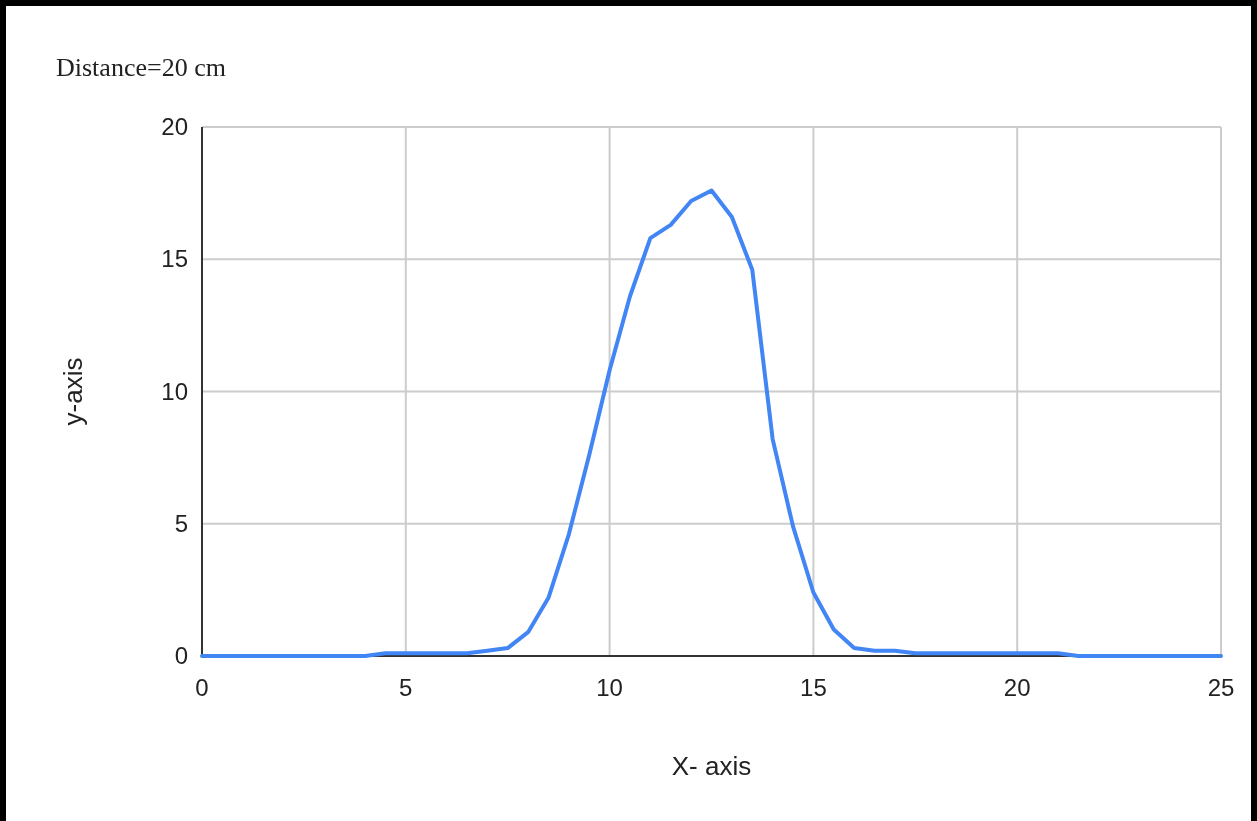 Image resolution: width=1257 pixels, height=821 pixels. What do you see at coordinates (813, 687) in the screenshot?
I see `x-tick-label: 15` at bounding box center [813, 687].